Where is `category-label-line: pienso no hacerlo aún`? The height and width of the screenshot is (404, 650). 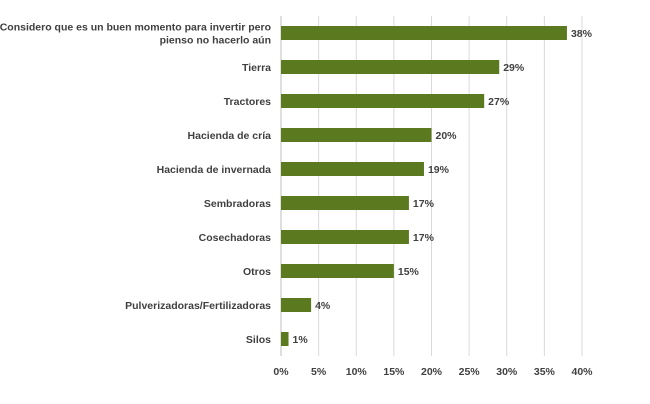
category-label-line: pienso no hacerlo aún is located at coordinates (215, 41).